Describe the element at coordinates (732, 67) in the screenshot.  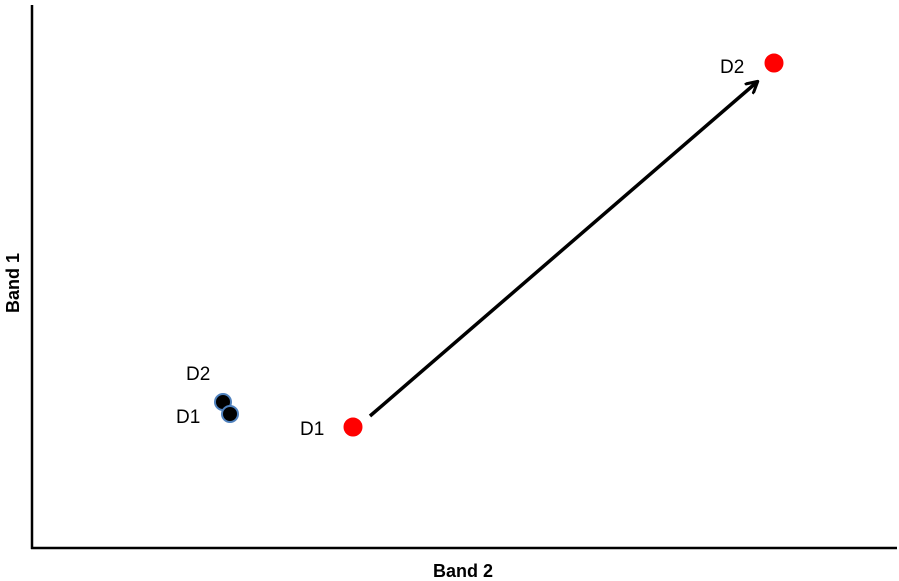
I see `label-red-d2: D2` at that location.